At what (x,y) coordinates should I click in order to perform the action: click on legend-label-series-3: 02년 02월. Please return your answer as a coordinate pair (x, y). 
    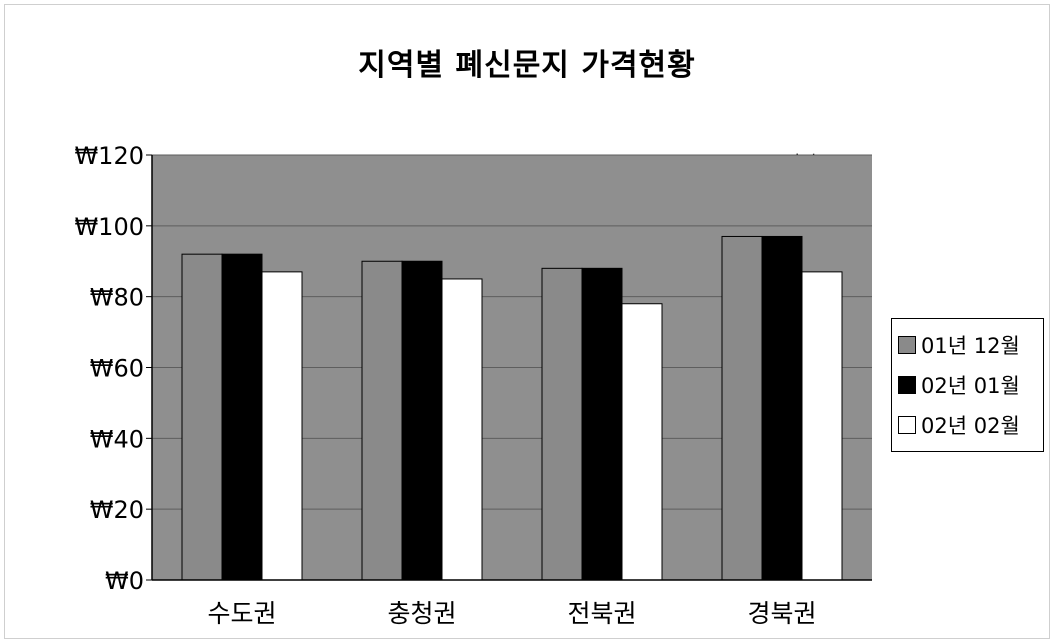
    Looking at the image, I should click on (970, 426).